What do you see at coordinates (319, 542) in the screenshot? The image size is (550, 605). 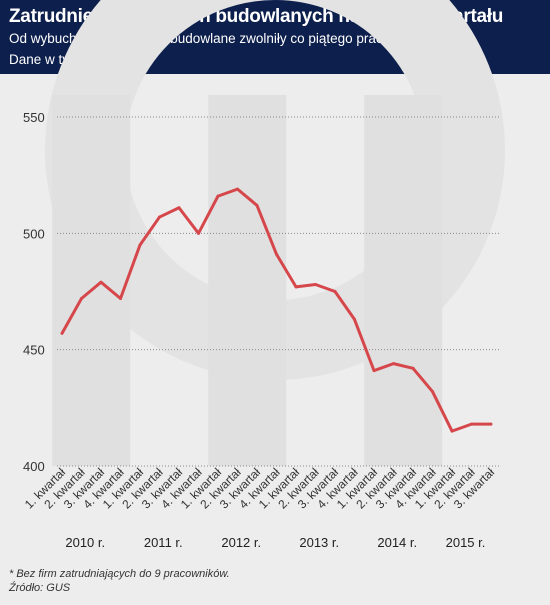 I see `year-label: 2013 r.` at bounding box center [319, 542].